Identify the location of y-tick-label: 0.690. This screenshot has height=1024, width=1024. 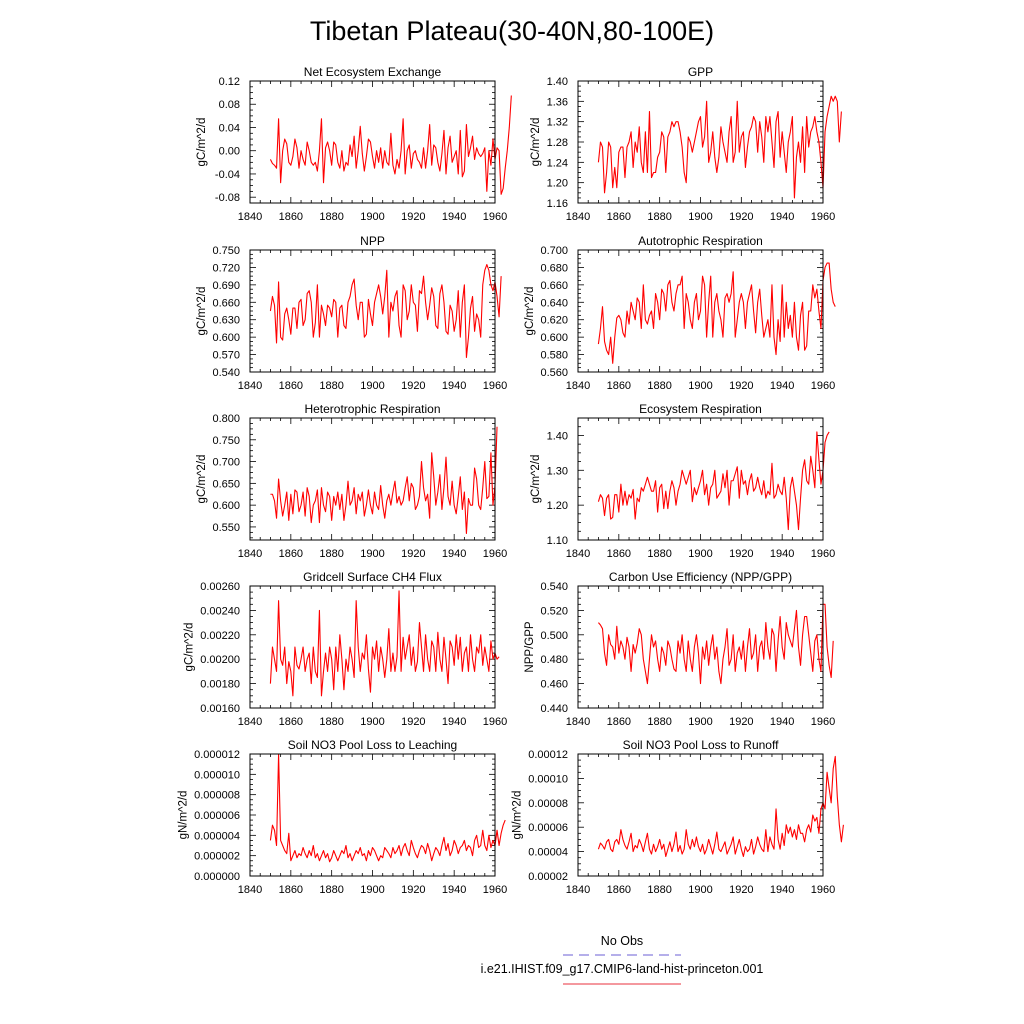
(226, 286).